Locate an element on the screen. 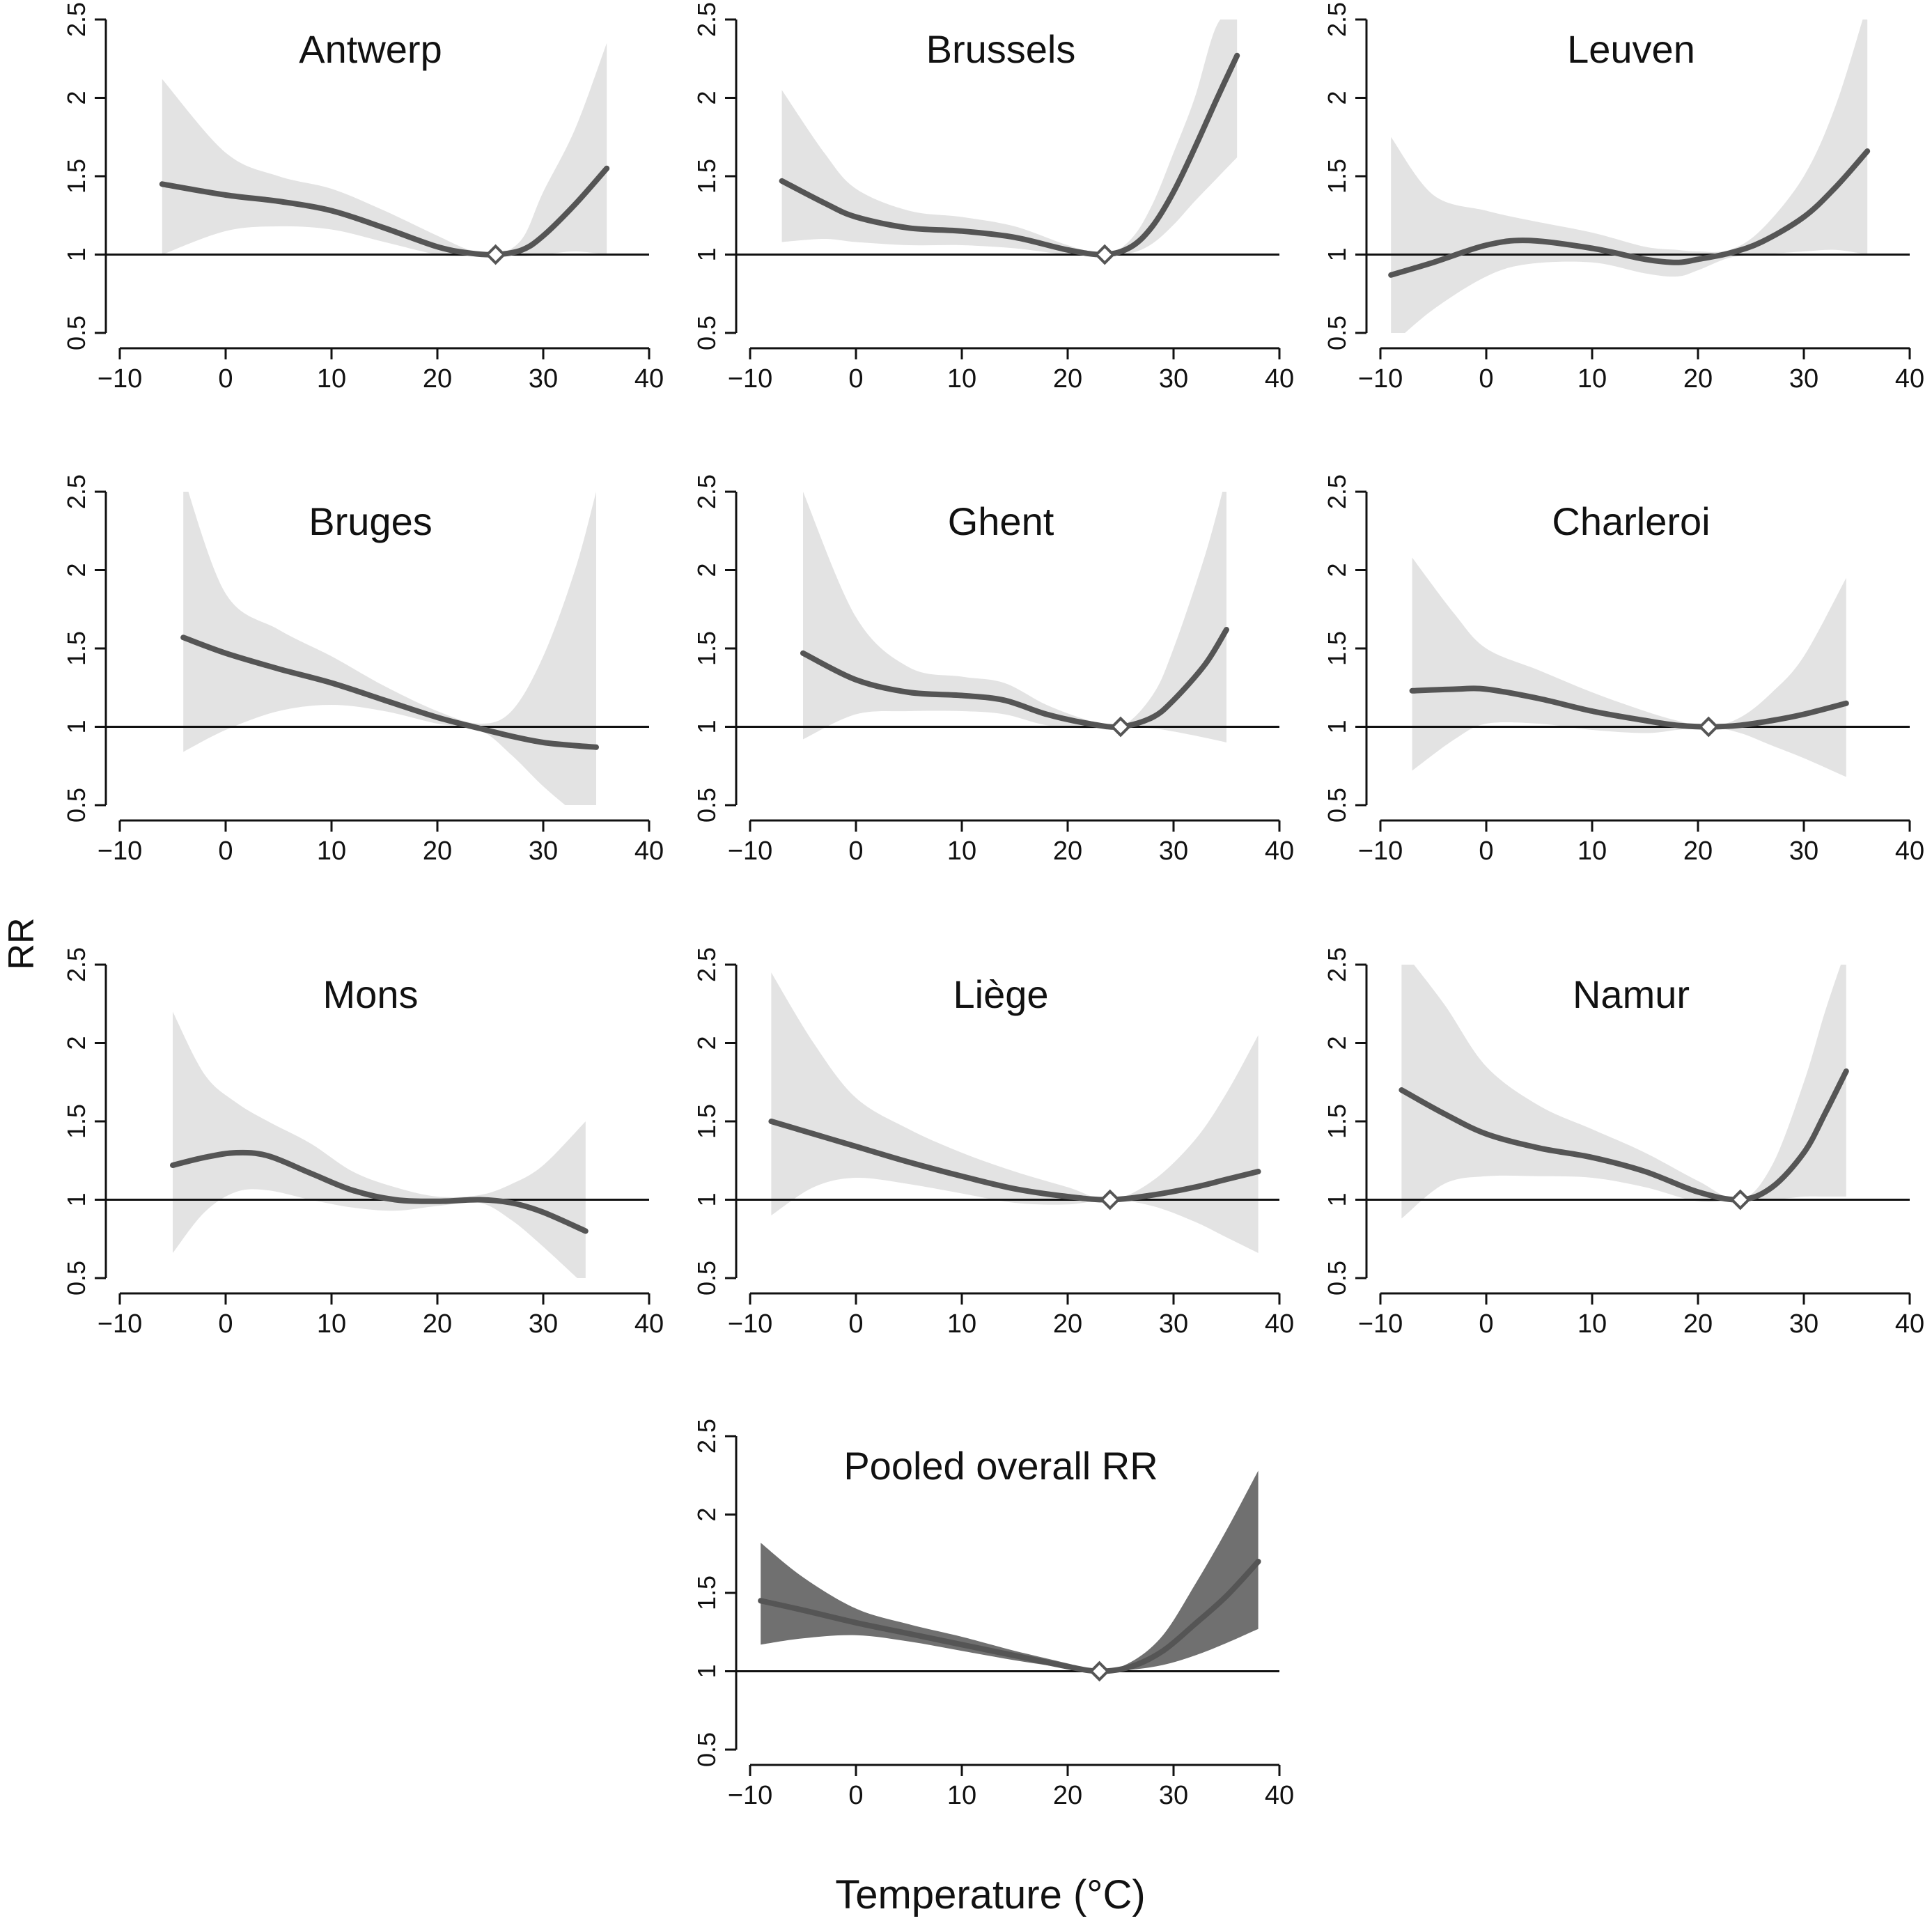 The height and width of the screenshot is (1930, 1932). panel-brussels: 0.5 1 1.5 2 2.5 −10 0 10 20 30 40 Brussels is located at coordinates (993, 198).